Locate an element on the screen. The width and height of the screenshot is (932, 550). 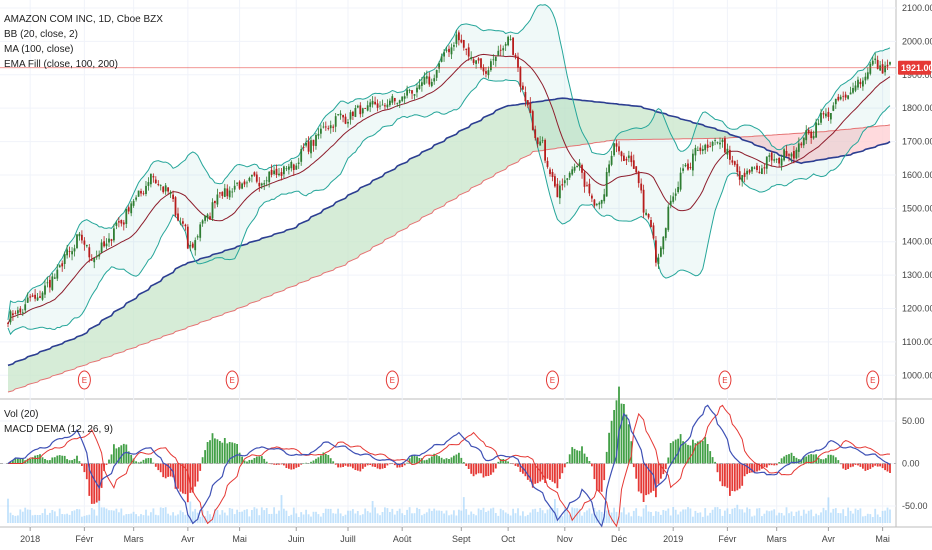
legend-volume: Vol (20) is located at coordinates (21, 414).